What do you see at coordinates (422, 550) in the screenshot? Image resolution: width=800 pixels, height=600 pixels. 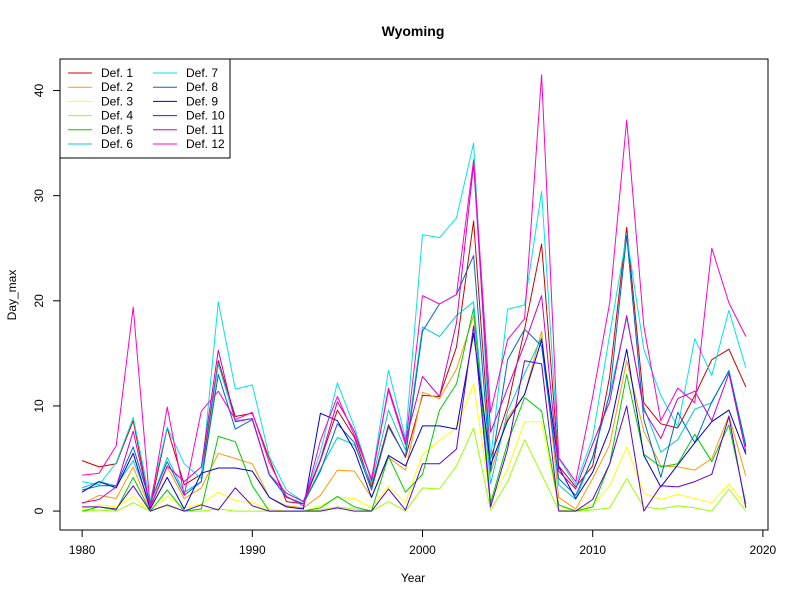 I see `x-tick-label: 2000` at bounding box center [422, 550].